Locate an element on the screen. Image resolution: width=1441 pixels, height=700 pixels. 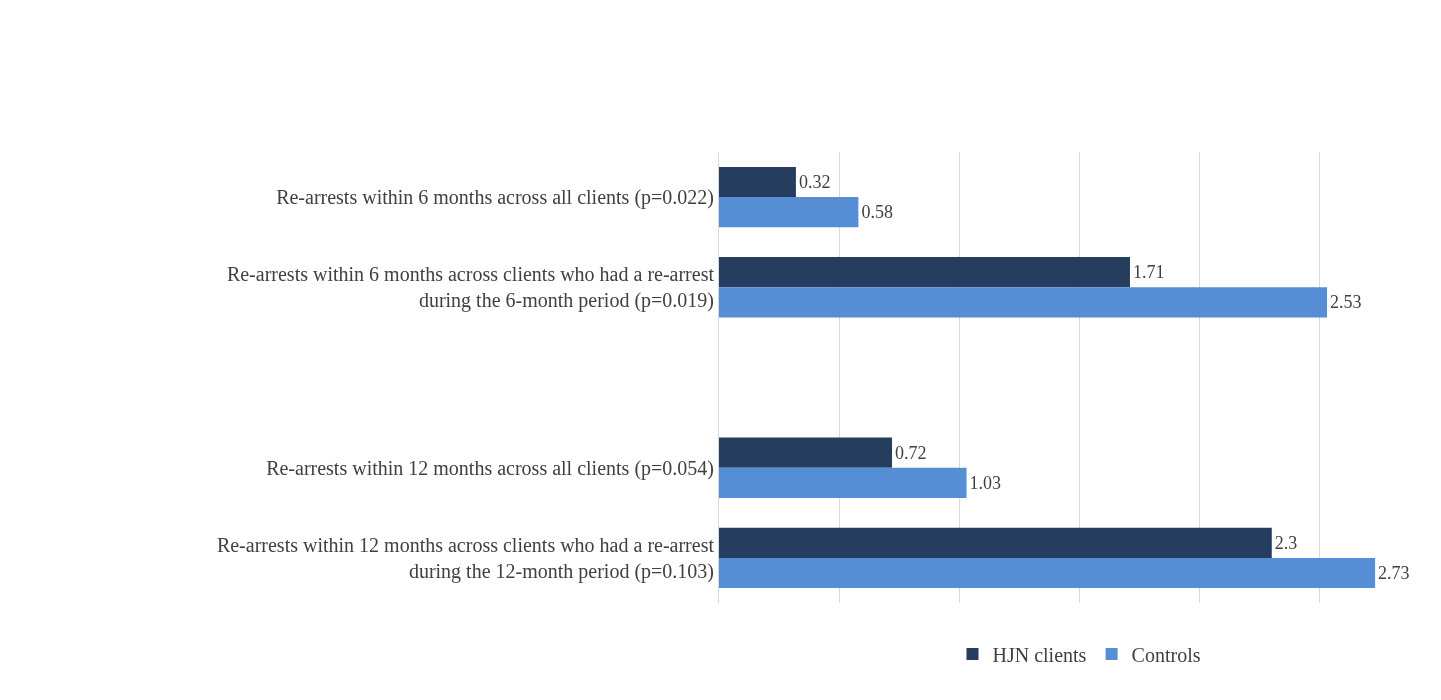
data-label: 0.32 is located at coordinates (814, 181).